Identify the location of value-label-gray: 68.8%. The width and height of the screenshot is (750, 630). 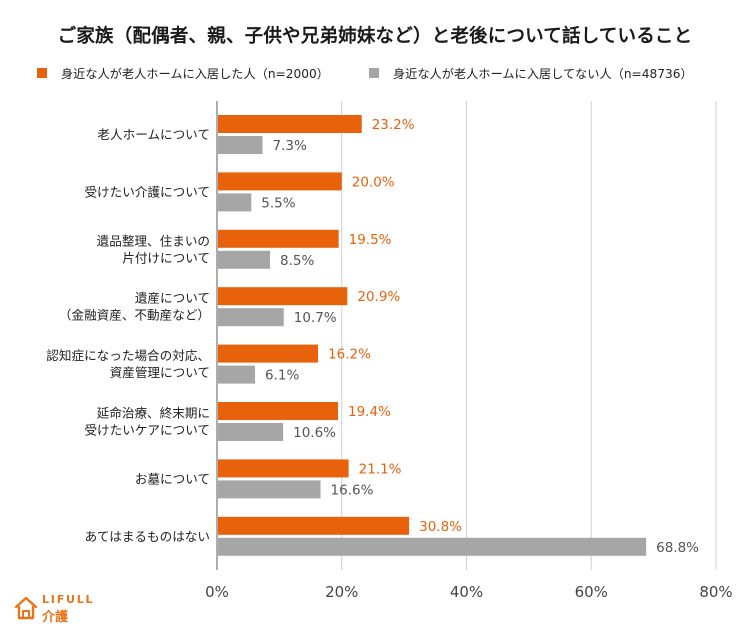
(677, 548).